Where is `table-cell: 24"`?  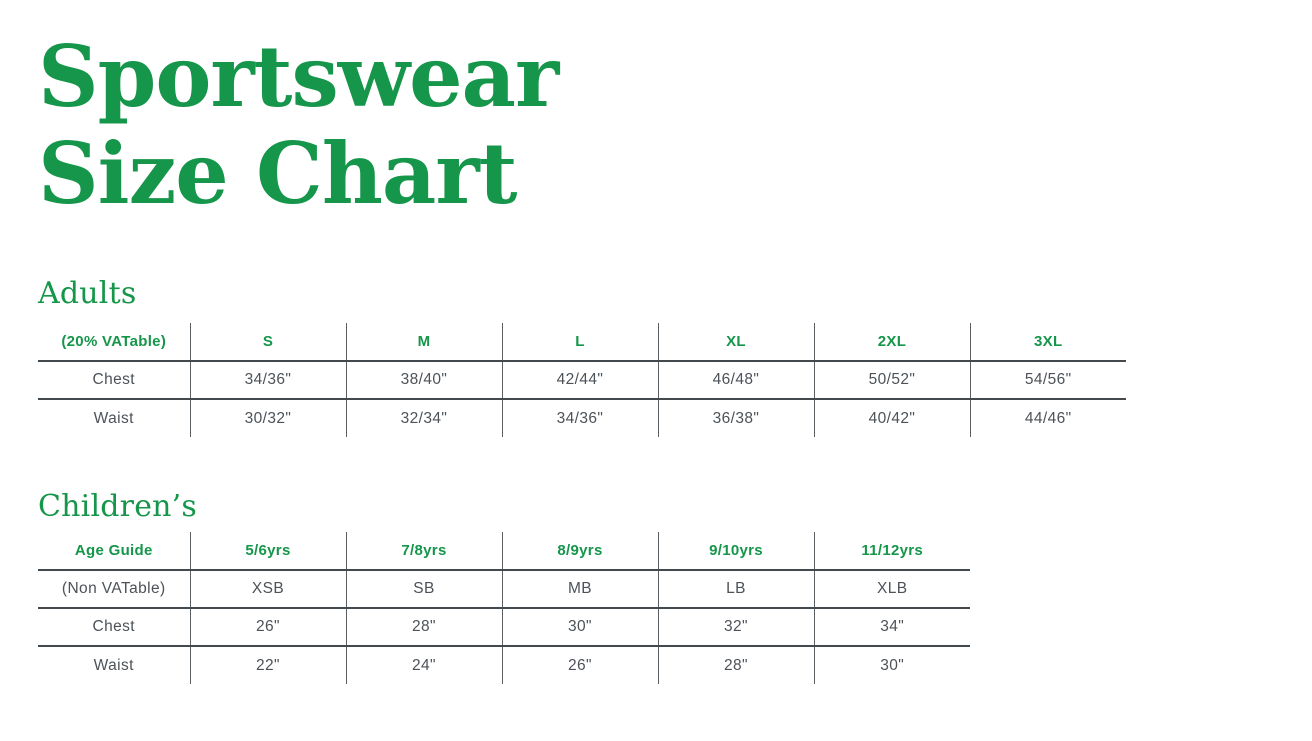
table-cell: 24" is located at coordinates (423, 665).